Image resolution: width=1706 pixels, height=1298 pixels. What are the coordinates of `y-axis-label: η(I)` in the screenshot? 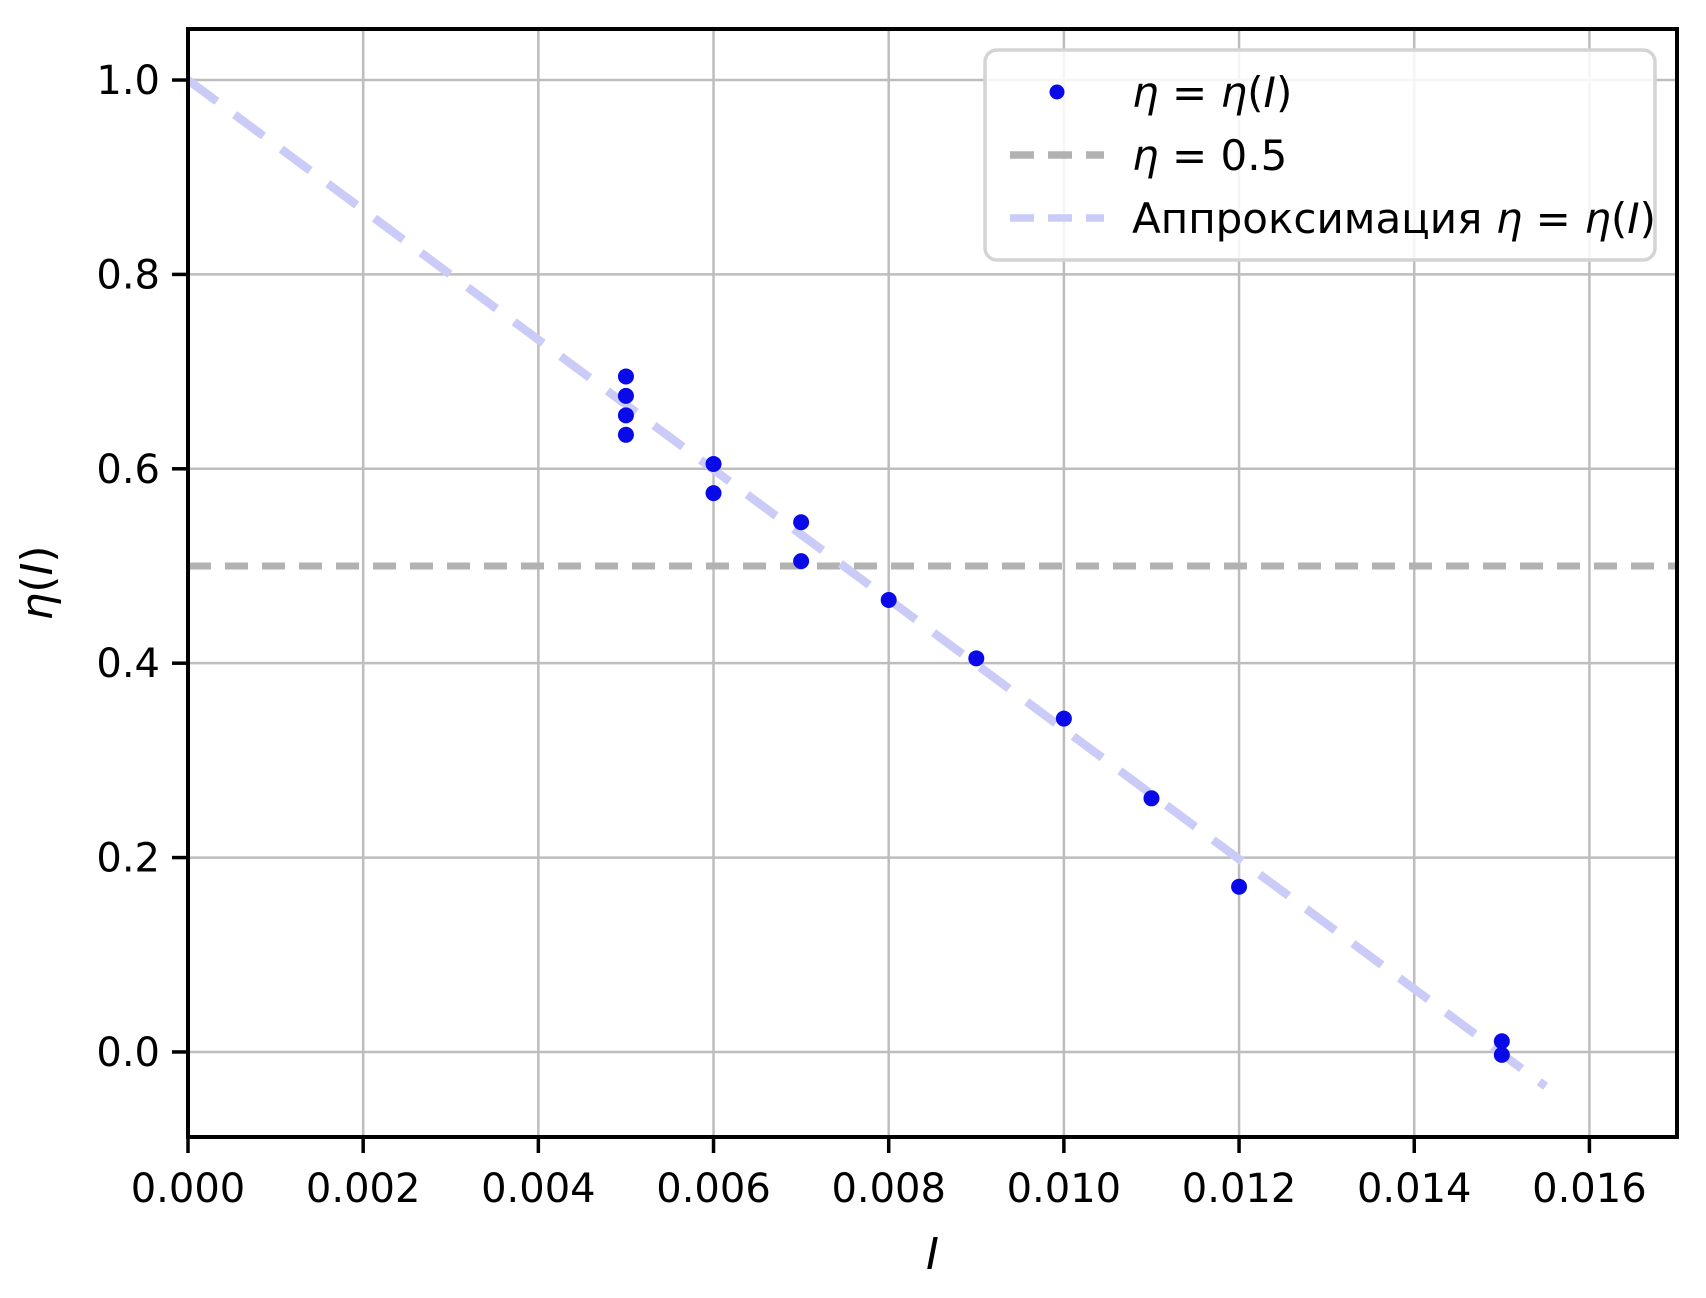 It's located at (37, 582).